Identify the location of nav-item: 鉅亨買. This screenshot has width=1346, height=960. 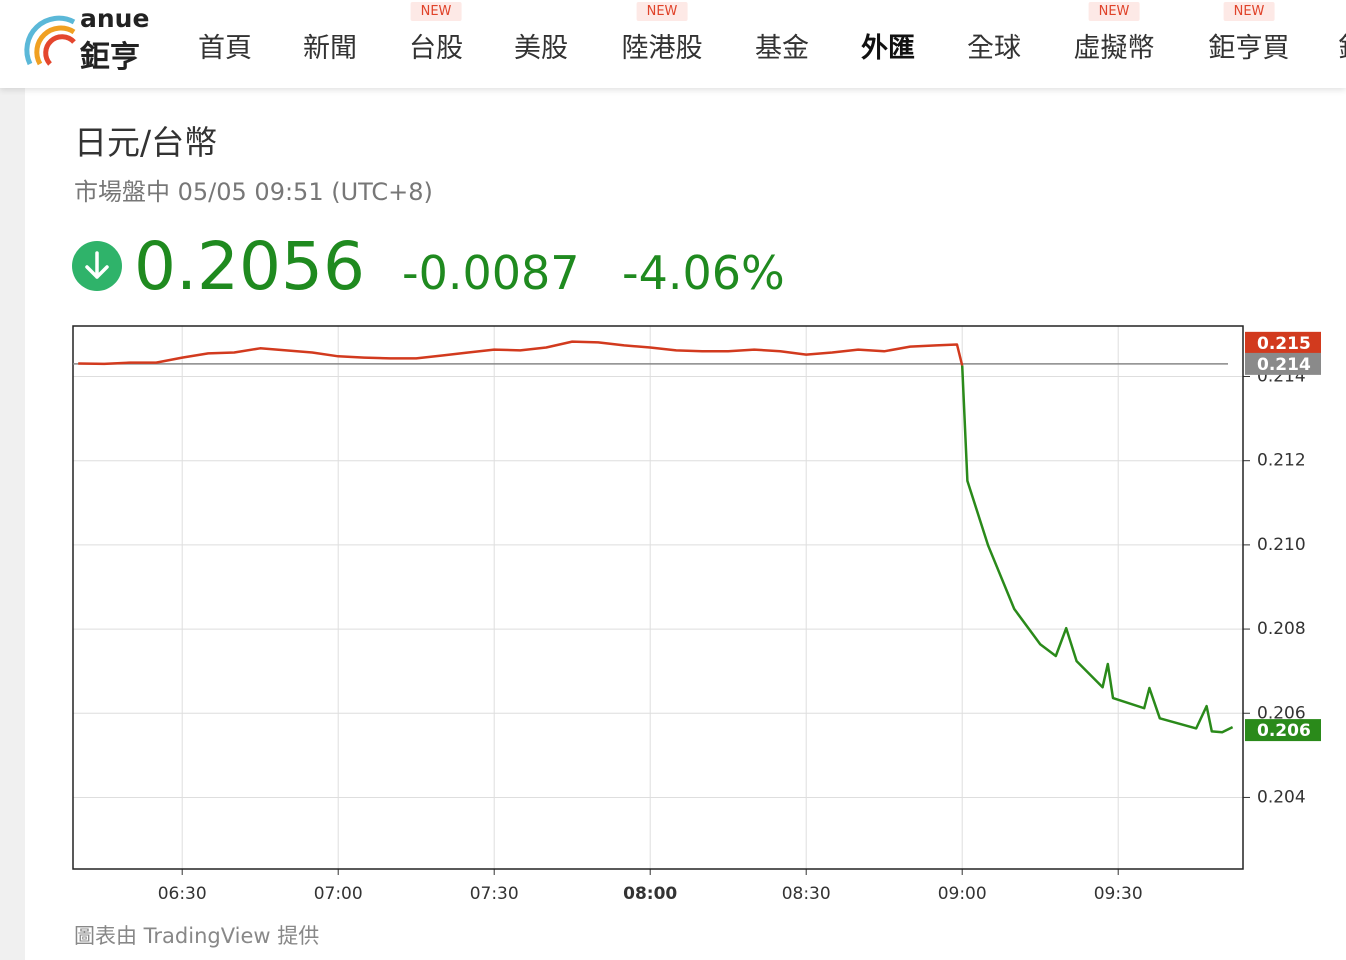
(1249, 48).